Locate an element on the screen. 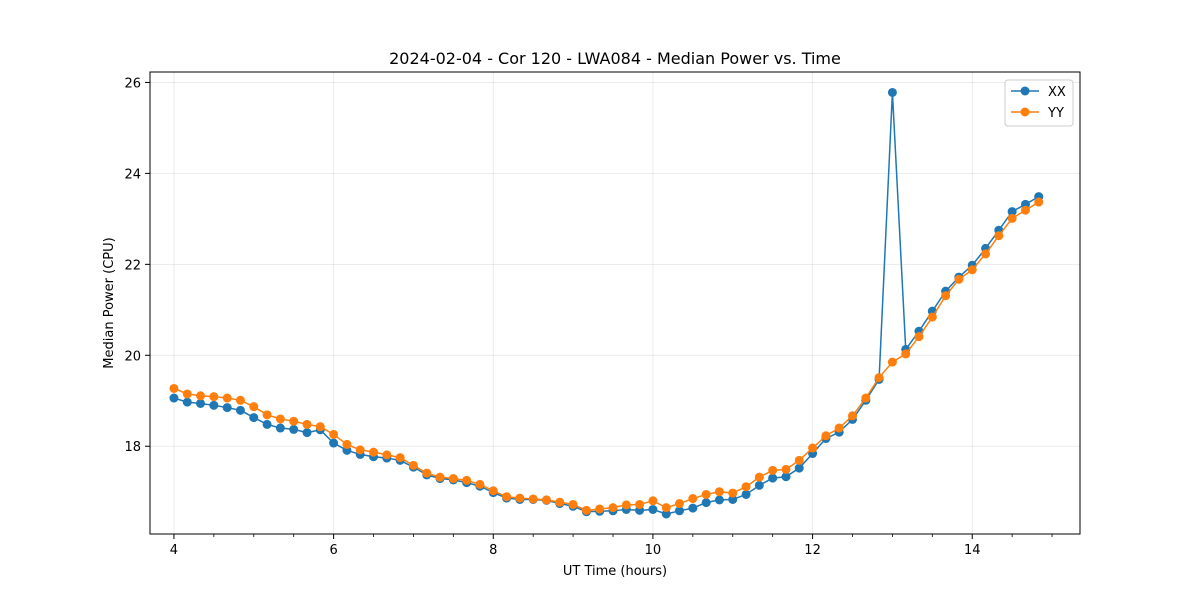  legend-entry-xx: XX is located at coordinates (1038, 92).